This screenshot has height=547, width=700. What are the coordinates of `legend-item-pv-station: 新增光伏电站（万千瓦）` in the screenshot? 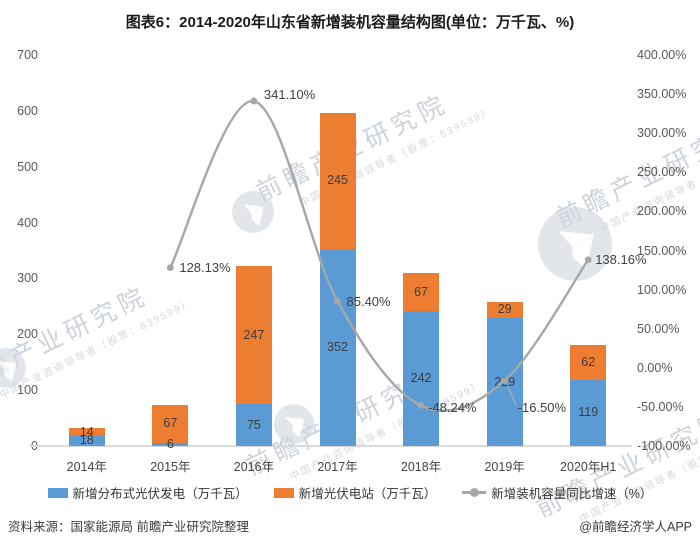 It's located at (355, 492).